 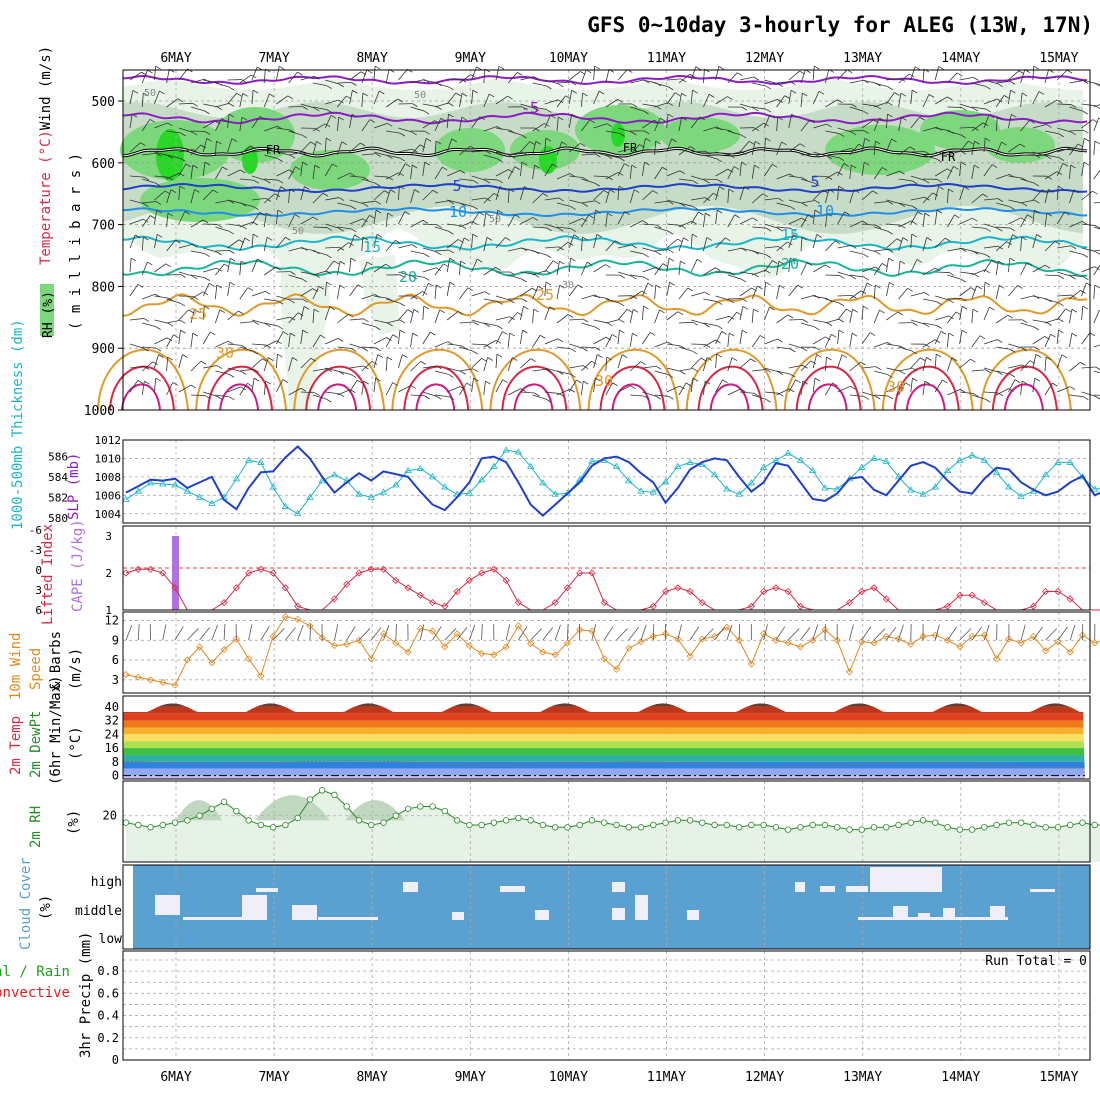 What do you see at coordinates (225, 353) in the screenshot?
I see `temp-contour-label: 30` at bounding box center [225, 353].